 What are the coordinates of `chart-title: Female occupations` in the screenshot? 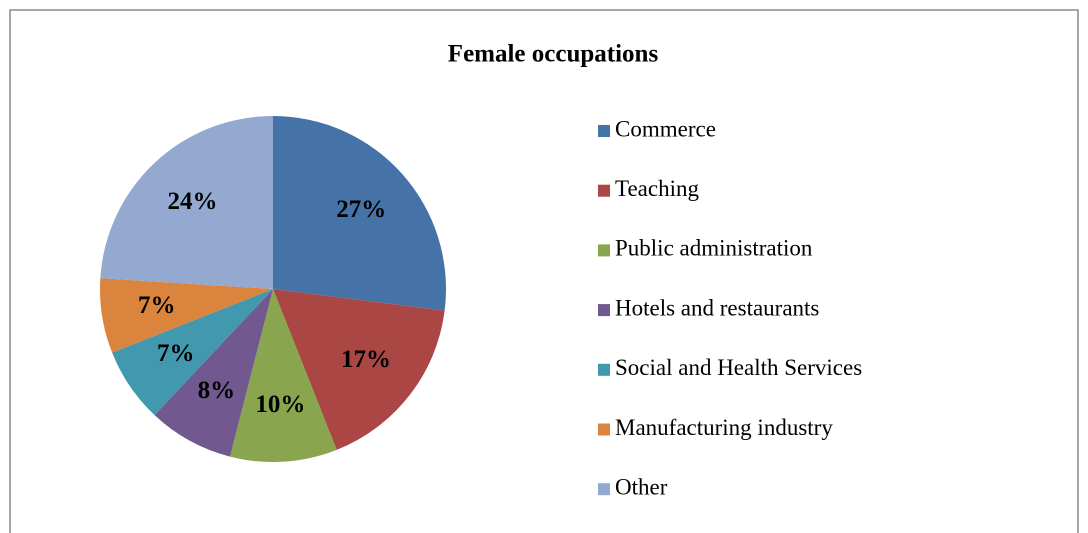 It's located at (553, 54).